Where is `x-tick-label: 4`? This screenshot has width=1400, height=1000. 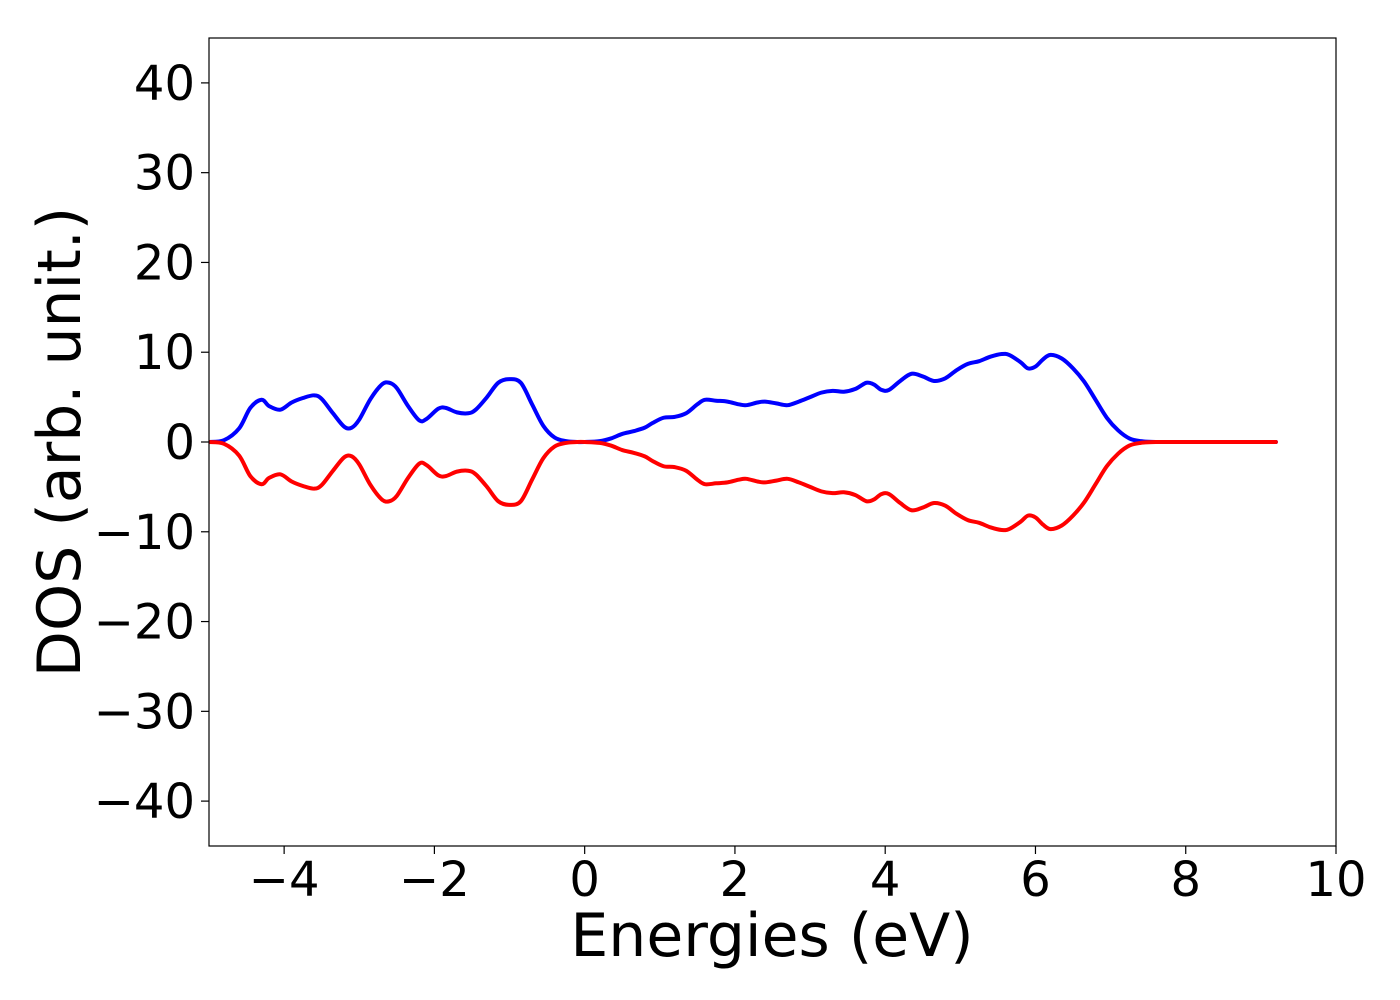 x-tick-label: 4 is located at coordinates (885, 880).